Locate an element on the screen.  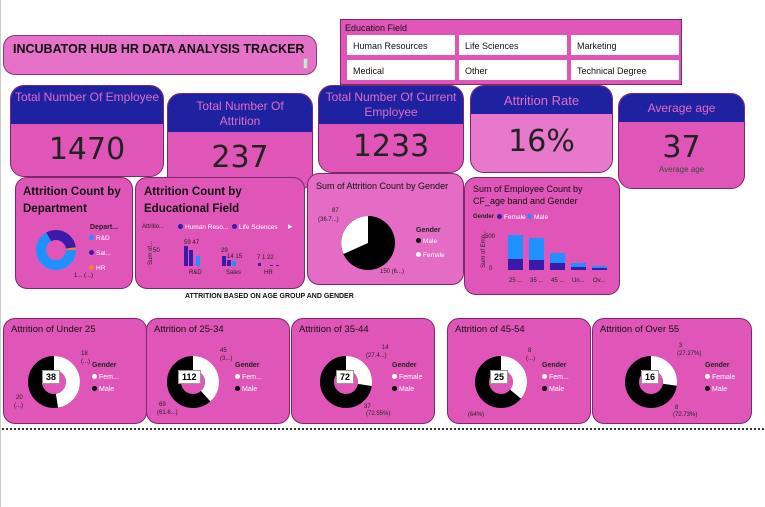
label-top-sub: (27.27%) is located at coordinates (689, 354).